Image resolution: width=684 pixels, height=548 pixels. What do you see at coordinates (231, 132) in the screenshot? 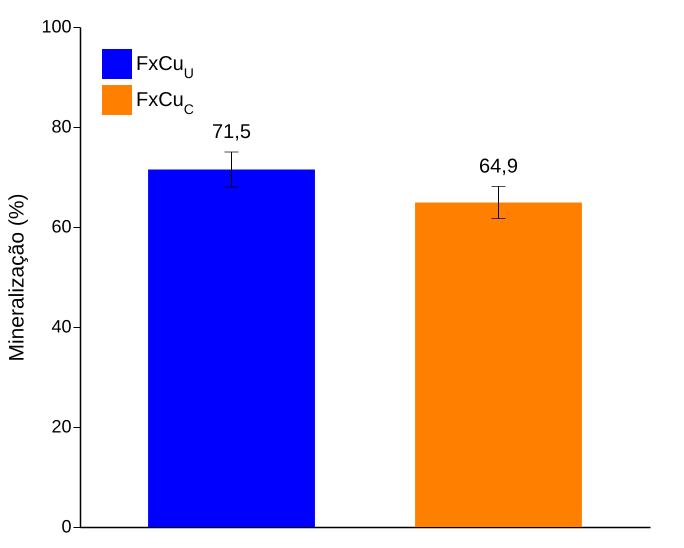
I see `data-label: 71,5` at bounding box center [231, 132].